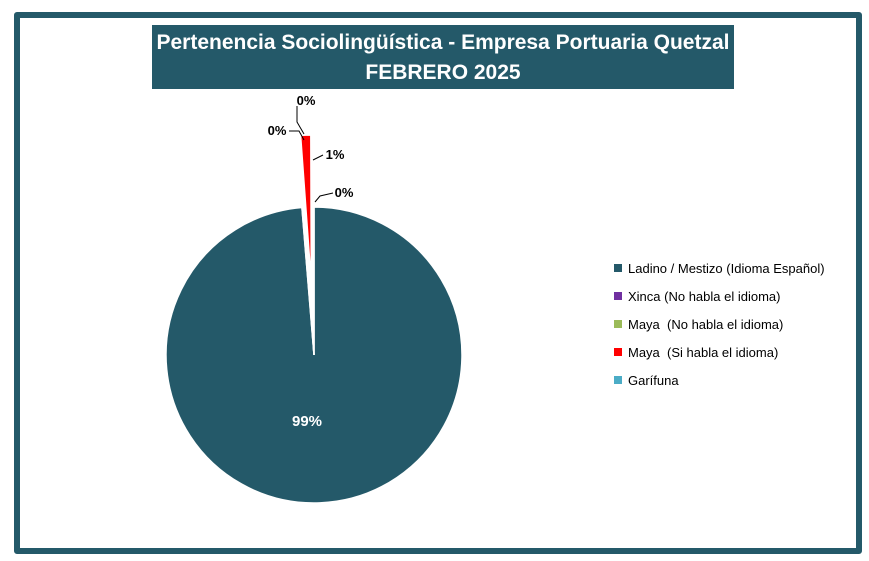  What do you see at coordinates (719, 380) in the screenshot?
I see `legend-item-5: Garífuna` at bounding box center [719, 380].